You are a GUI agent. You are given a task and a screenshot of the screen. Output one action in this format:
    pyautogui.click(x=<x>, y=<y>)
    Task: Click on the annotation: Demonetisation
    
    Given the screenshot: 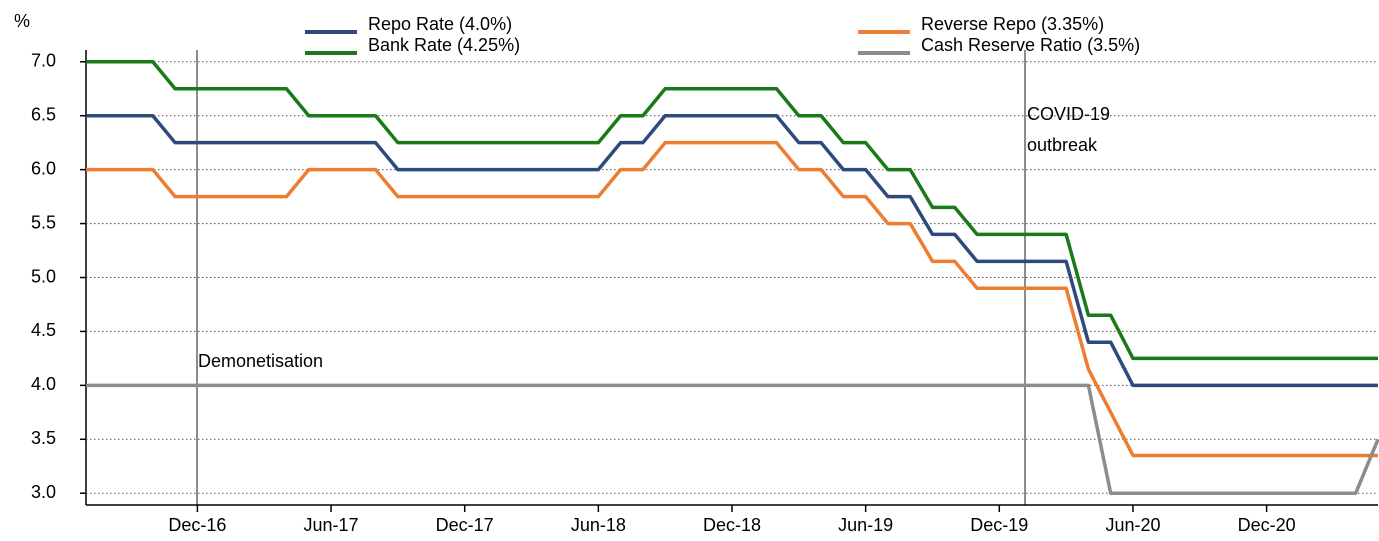 What is the action you would take?
    pyautogui.click(x=260, y=361)
    